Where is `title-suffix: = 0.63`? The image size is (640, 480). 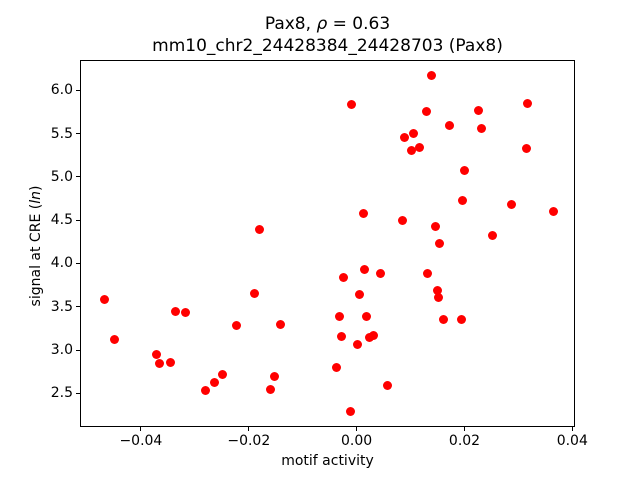 title-suffix: = 0.63 is located at coordinates (359, 24).